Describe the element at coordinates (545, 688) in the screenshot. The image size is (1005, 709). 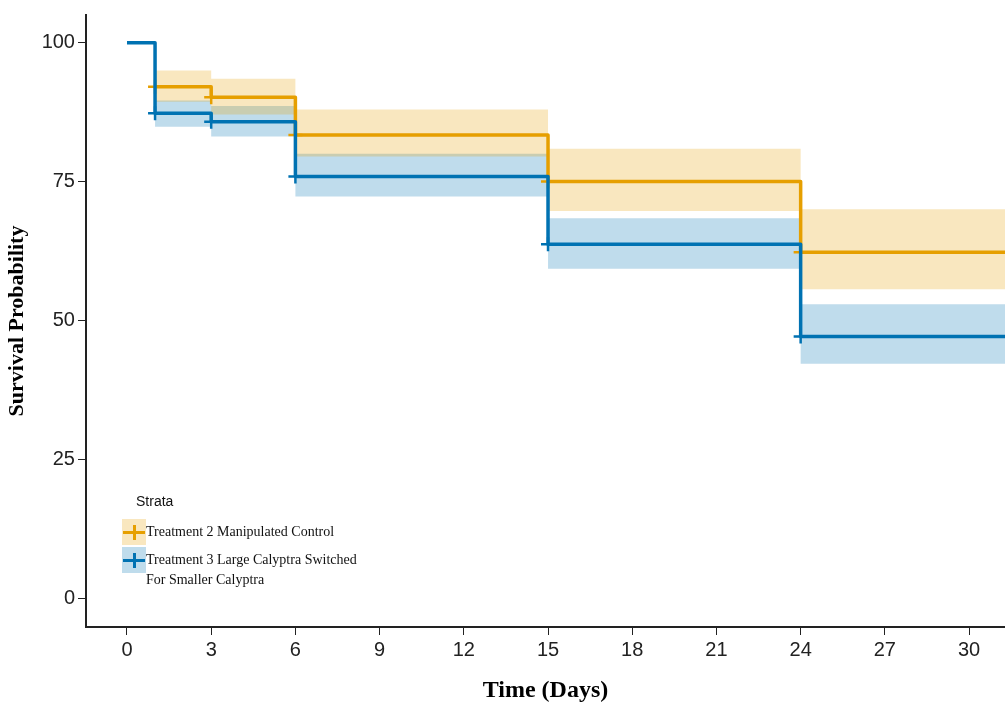
I see `x-axis-title: Time (Days)` at that location.